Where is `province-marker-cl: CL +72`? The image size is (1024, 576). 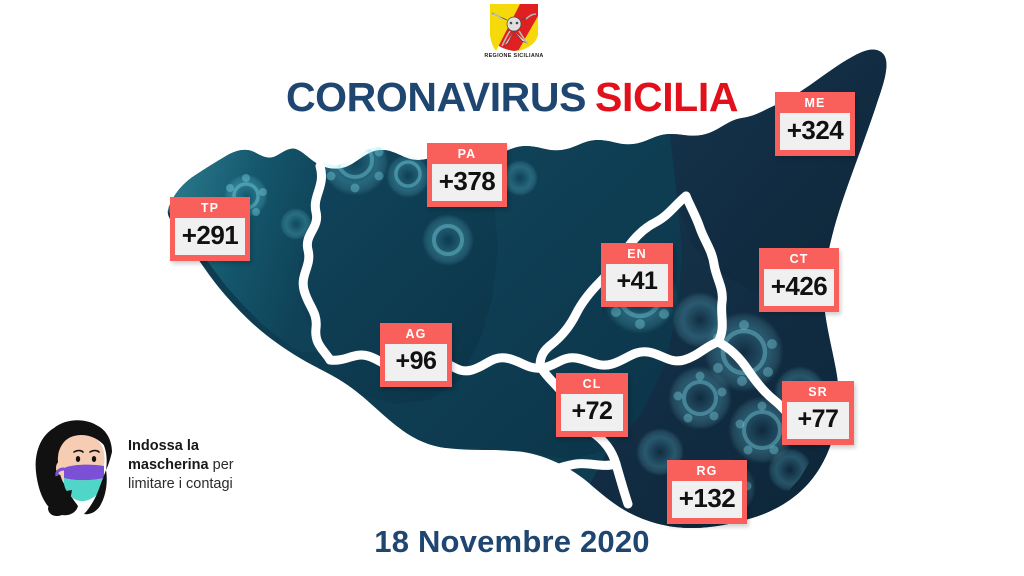
province-marker-cl: CL +72 is located at coordinates (592, 405).